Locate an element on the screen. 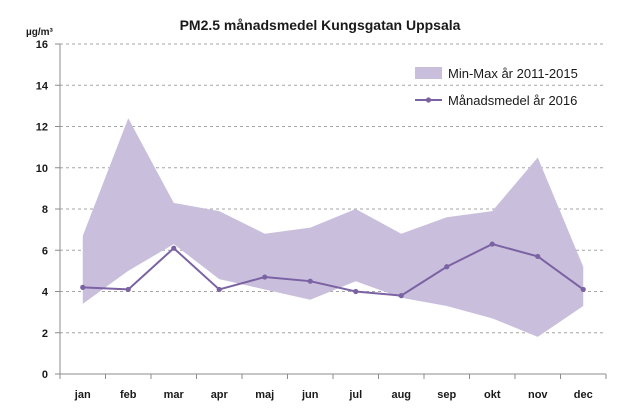  chart-title: PM2.5 månadsmedel Kungsgatan Uppsala is located at coordinates (320, 25).